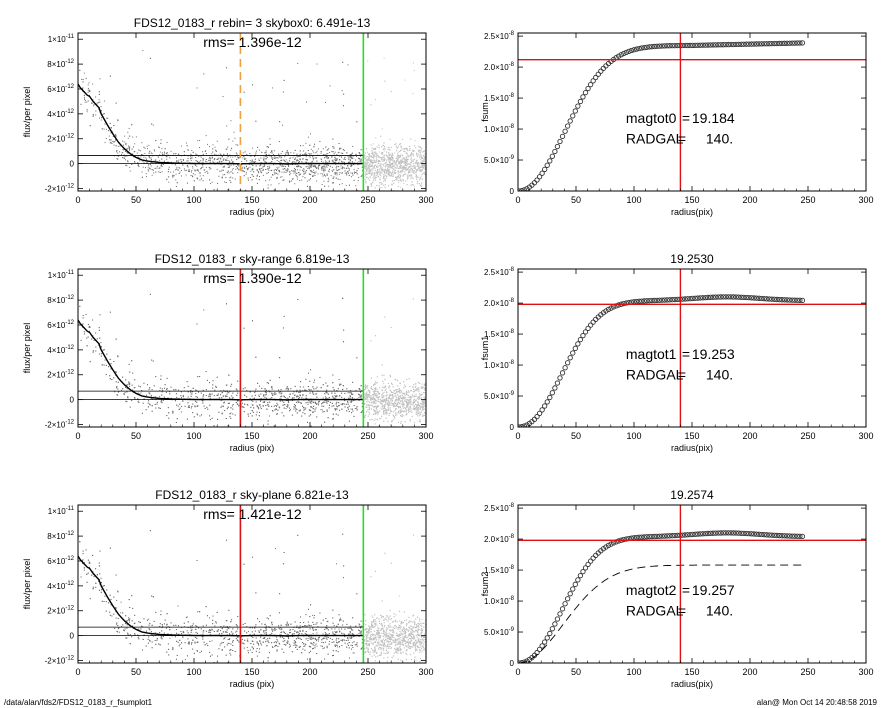  What do you see at coordinates (576, 200) in the screenshot?
I see `x-tick-label: 50` at bounding box center [576, 200].